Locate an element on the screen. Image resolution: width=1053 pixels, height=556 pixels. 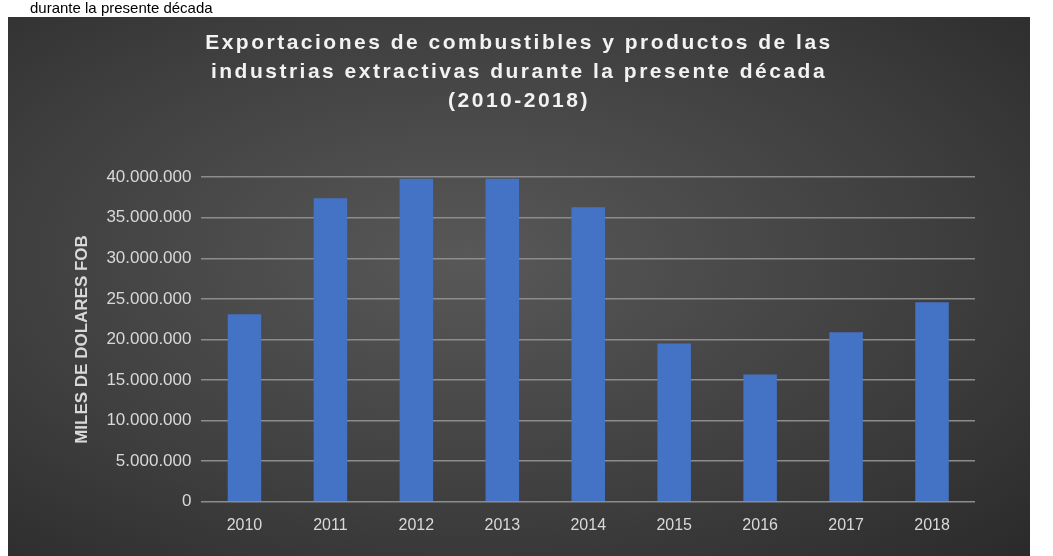
x-tick-label: 2010 is located at coordinates (244, 524).